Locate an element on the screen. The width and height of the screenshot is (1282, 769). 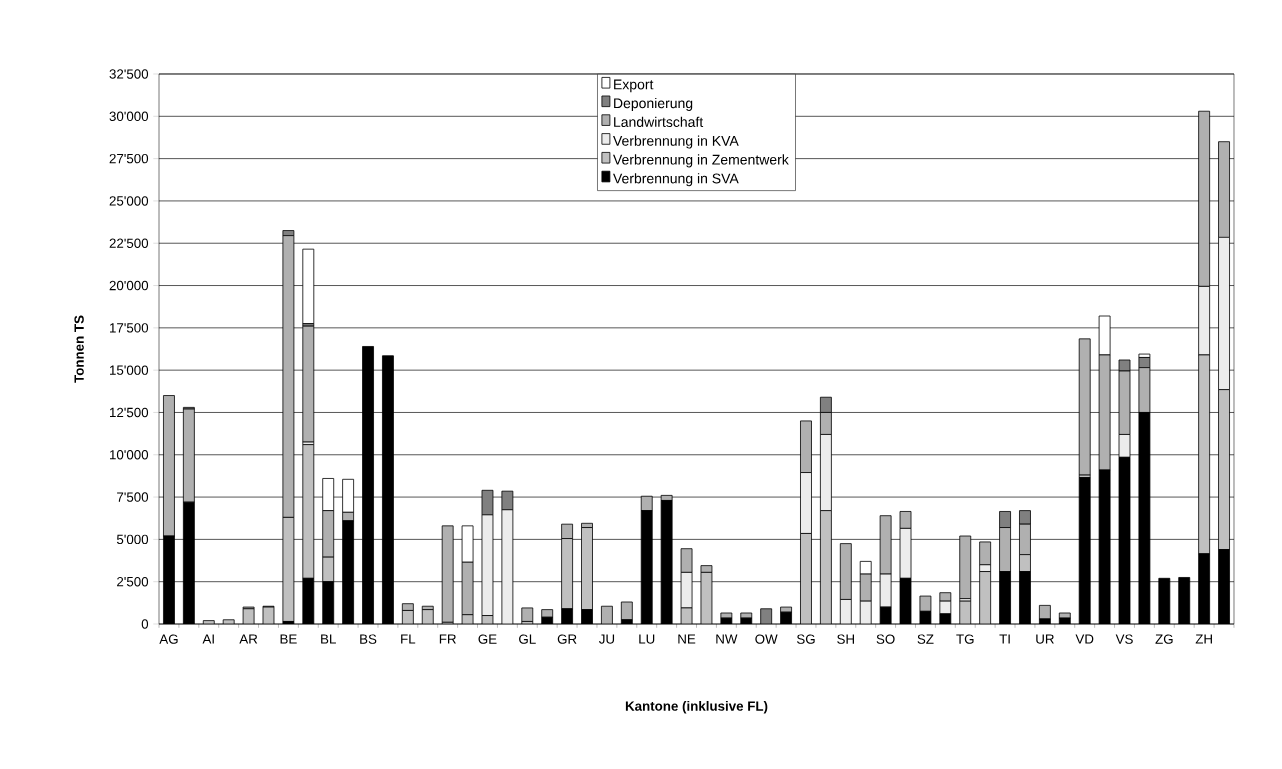
y-tick-label: 15'000 is located at coordinates (129, 370).